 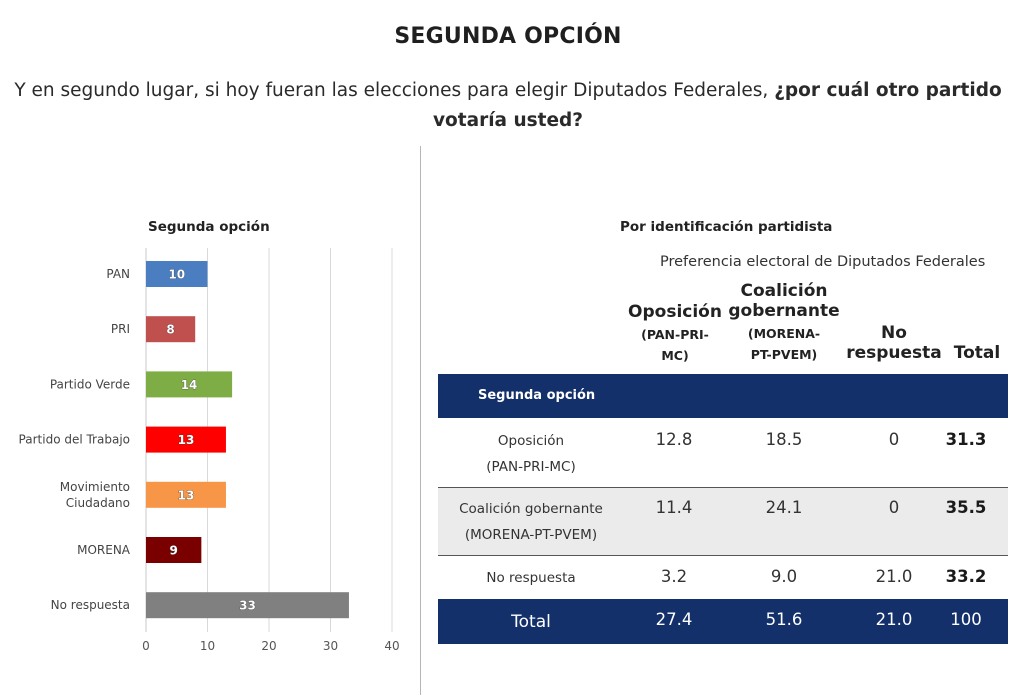 I want to click on table-cell: 27.4, so click(x=674, y=619).